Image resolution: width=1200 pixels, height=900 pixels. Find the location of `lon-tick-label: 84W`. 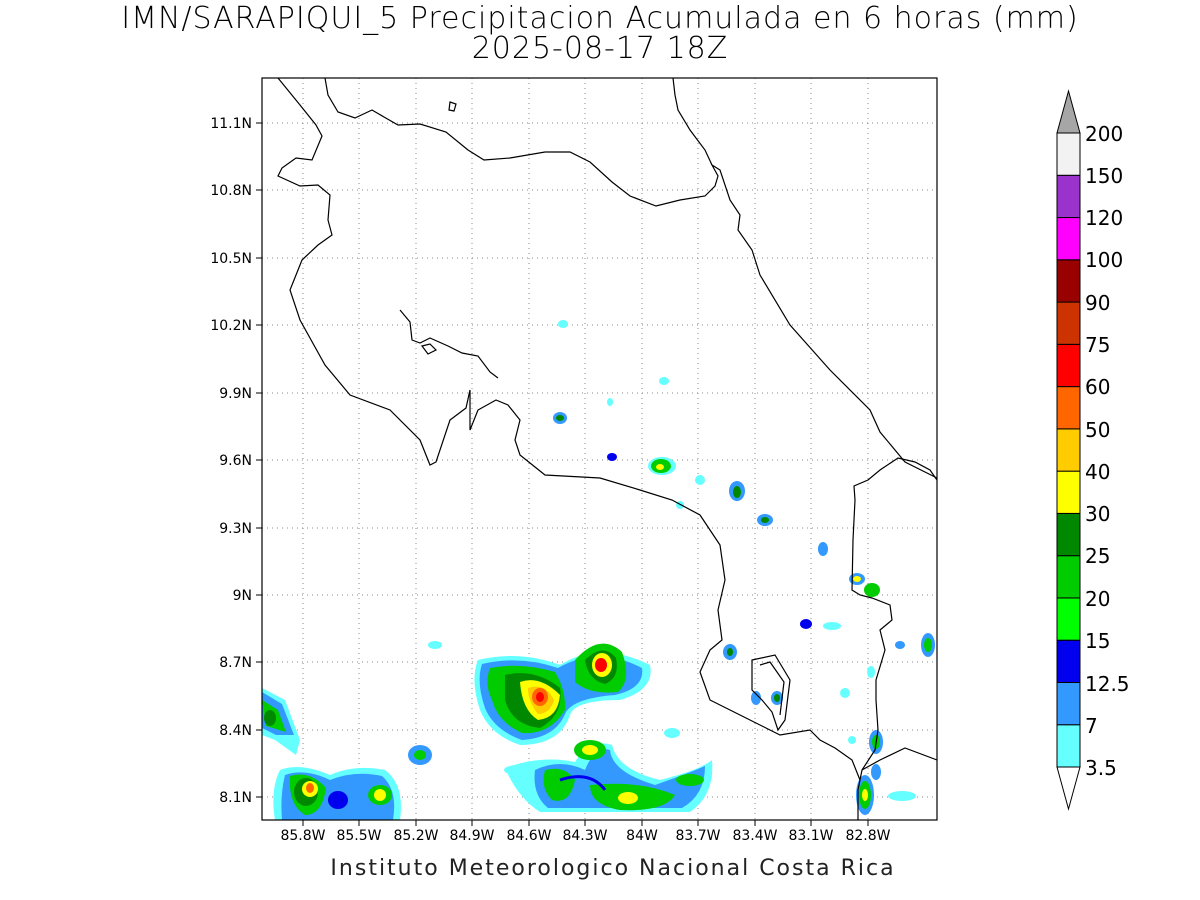

lon-tick-label: 84W is located at coordinates (642, 836).